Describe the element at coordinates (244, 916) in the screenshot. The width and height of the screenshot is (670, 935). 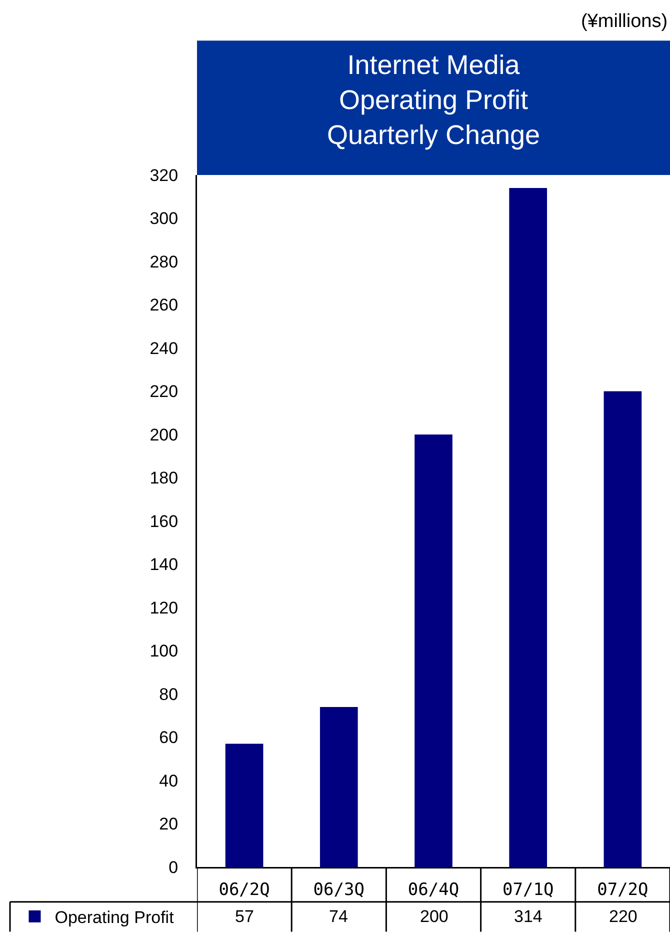
I see `data-label: 57` at that location.